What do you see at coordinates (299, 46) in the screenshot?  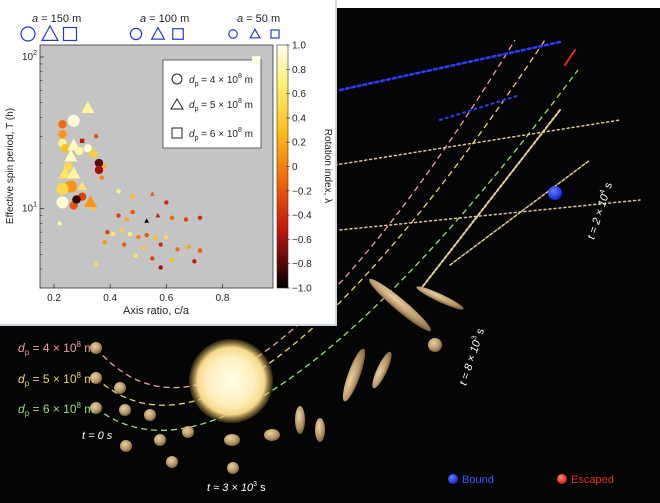 I see `colorbar-tick-label: 1.0` at bounding box center [299, 46].